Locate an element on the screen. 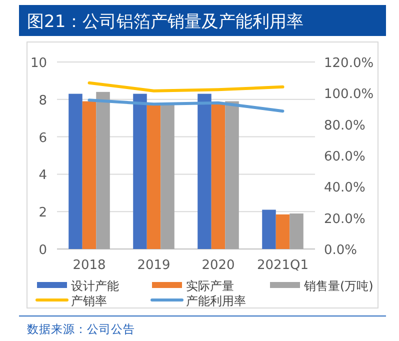 The width and height of the screenshot is (399, 341). source-note: 数据来源：公司公告 is located at coordinates (81, 329).